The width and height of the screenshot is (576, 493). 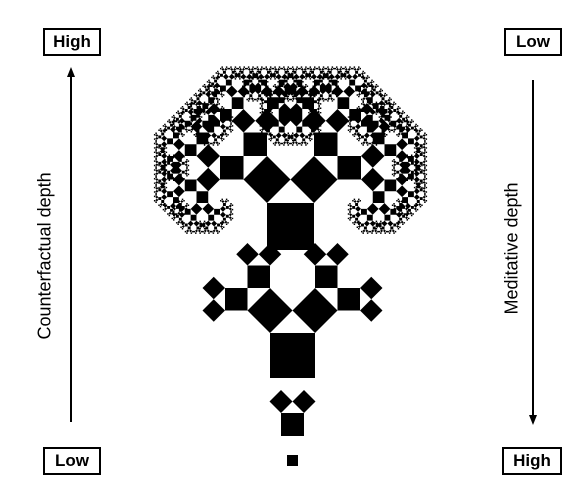 What do you see at coordinates (532, 461) in the screenshot?
I see `right-bottom-label: High` at bounding box center [532, 461].